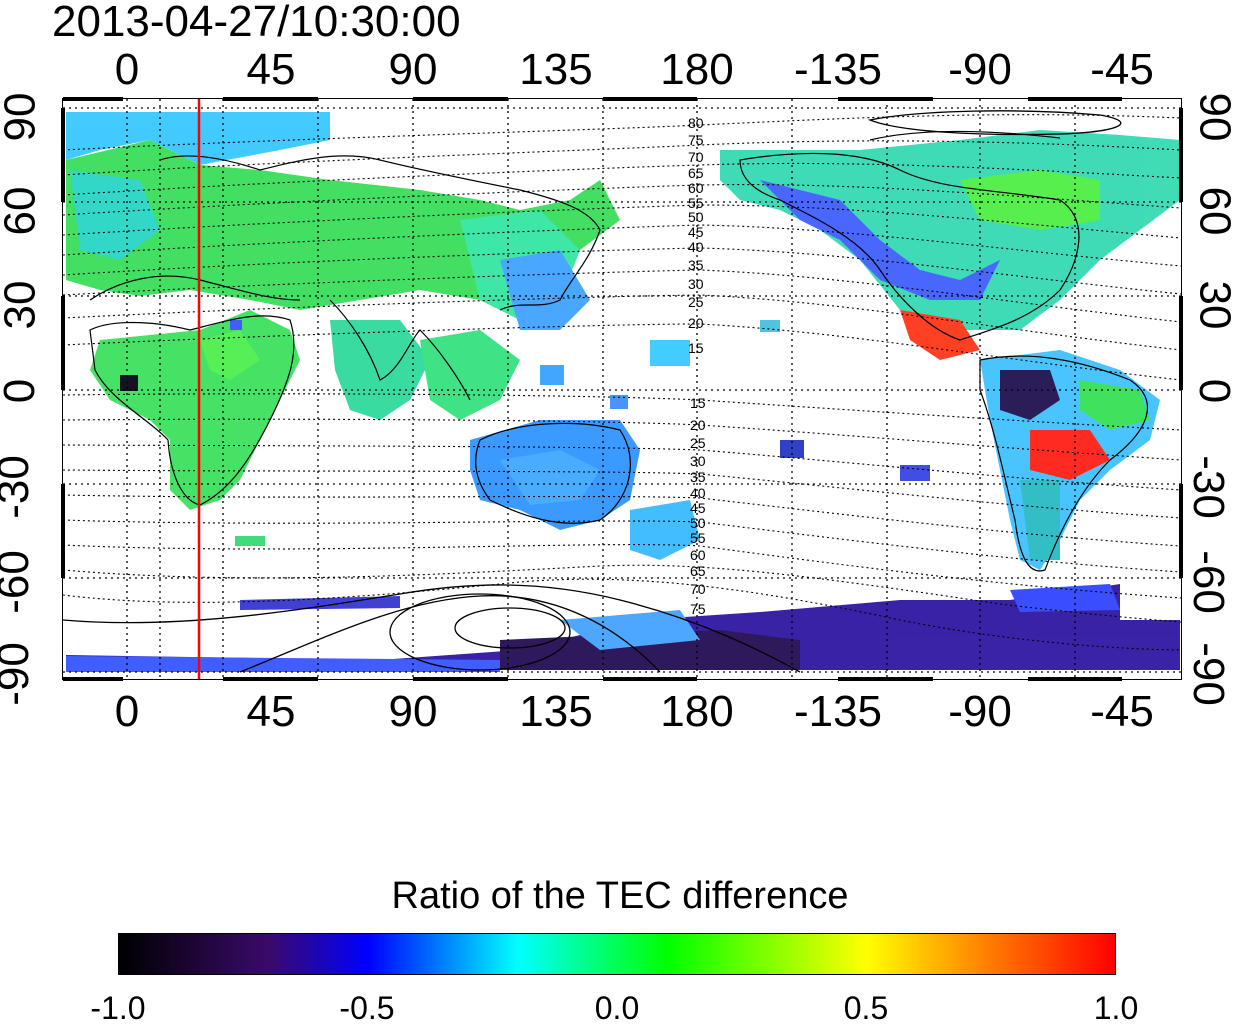  Describe the element at coordinates (617, 954) in the screenshot. I see `colorbar` at that location.